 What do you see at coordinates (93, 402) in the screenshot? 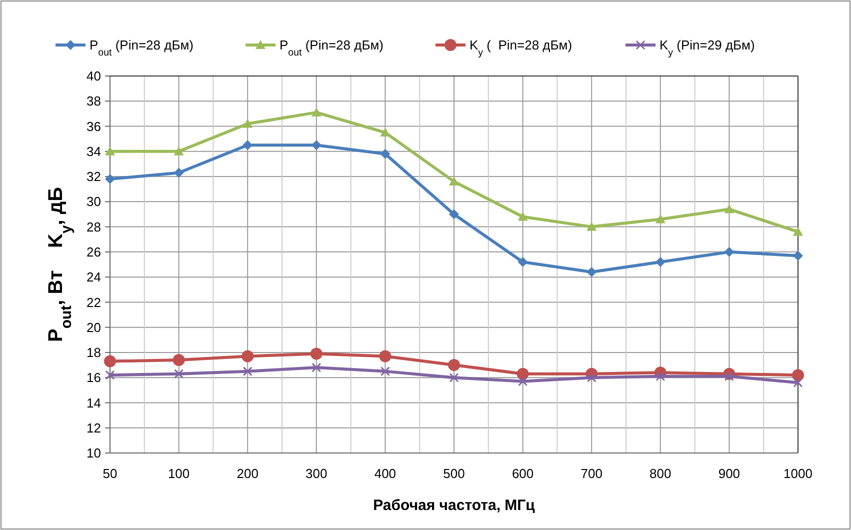
I see `y-tick-label: 14` at bounding box center [93, 402].